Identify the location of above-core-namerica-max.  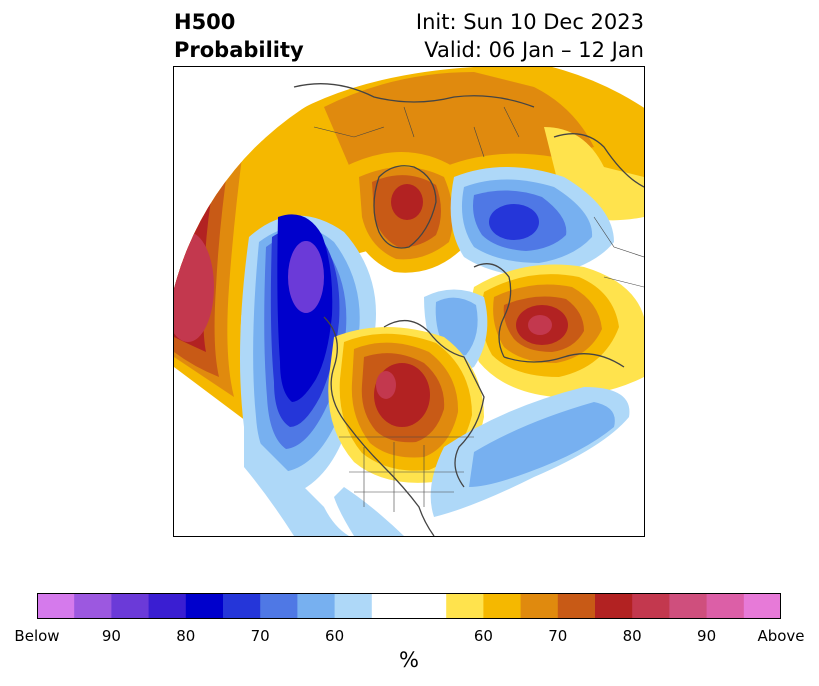
(386, 385).